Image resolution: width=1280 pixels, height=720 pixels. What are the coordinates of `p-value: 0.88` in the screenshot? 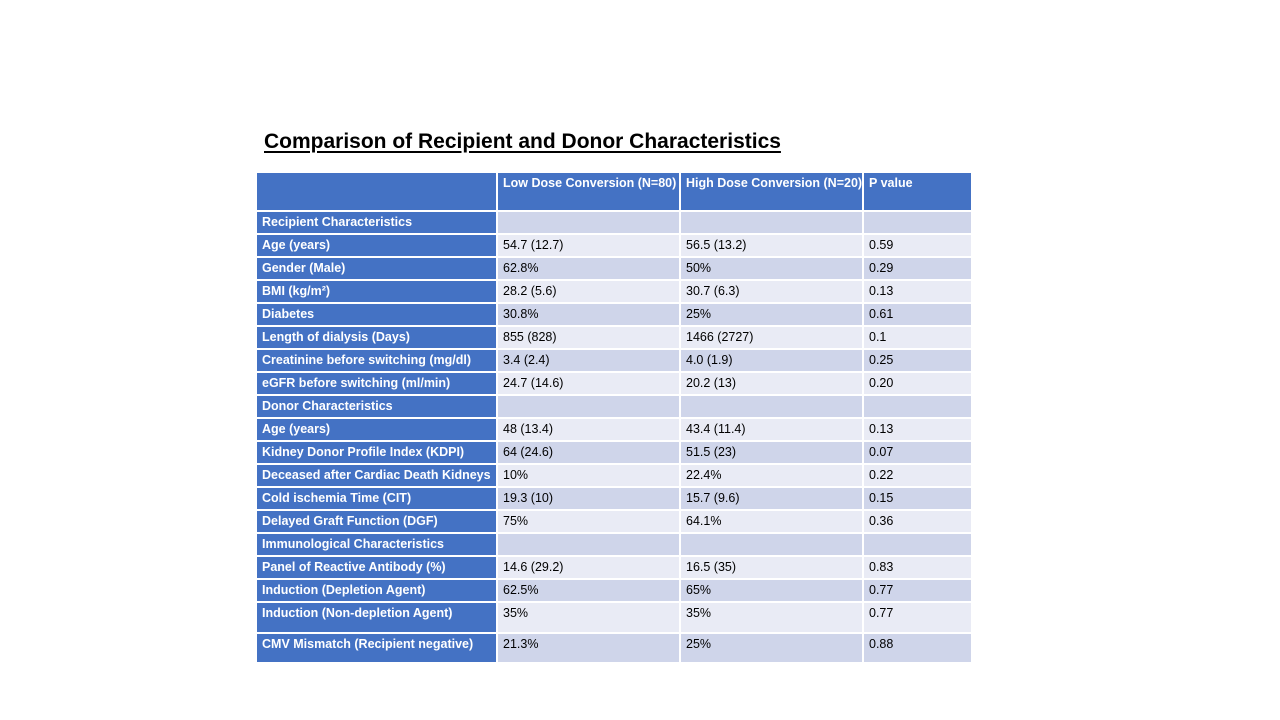 It's located at (917, 648).